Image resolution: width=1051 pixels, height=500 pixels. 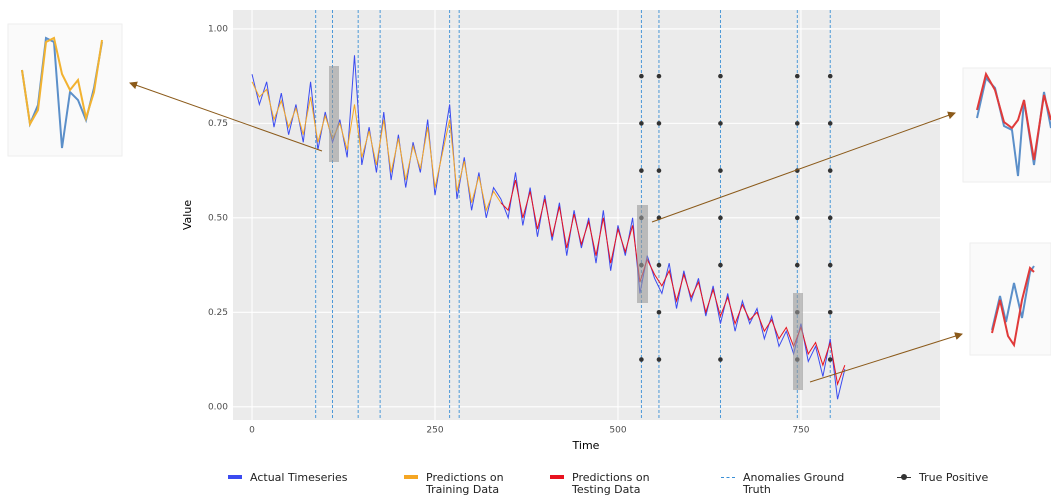 I want to click on legend-item: Actual Timeseries, so click(x=303, y=484).